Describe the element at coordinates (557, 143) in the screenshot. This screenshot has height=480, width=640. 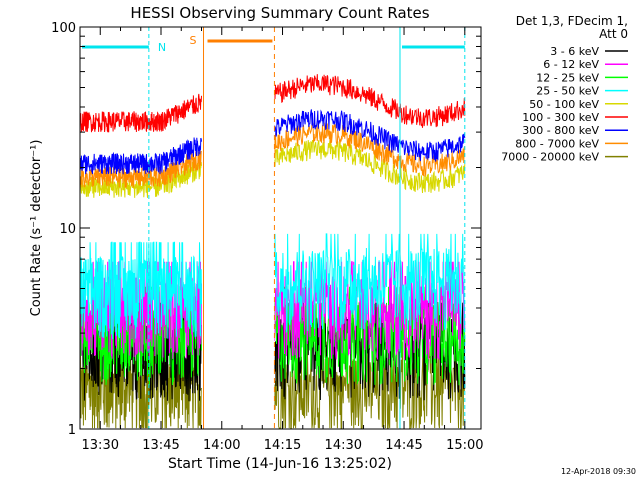
I see `legend-label: 800 - 7000 keV` at that location.